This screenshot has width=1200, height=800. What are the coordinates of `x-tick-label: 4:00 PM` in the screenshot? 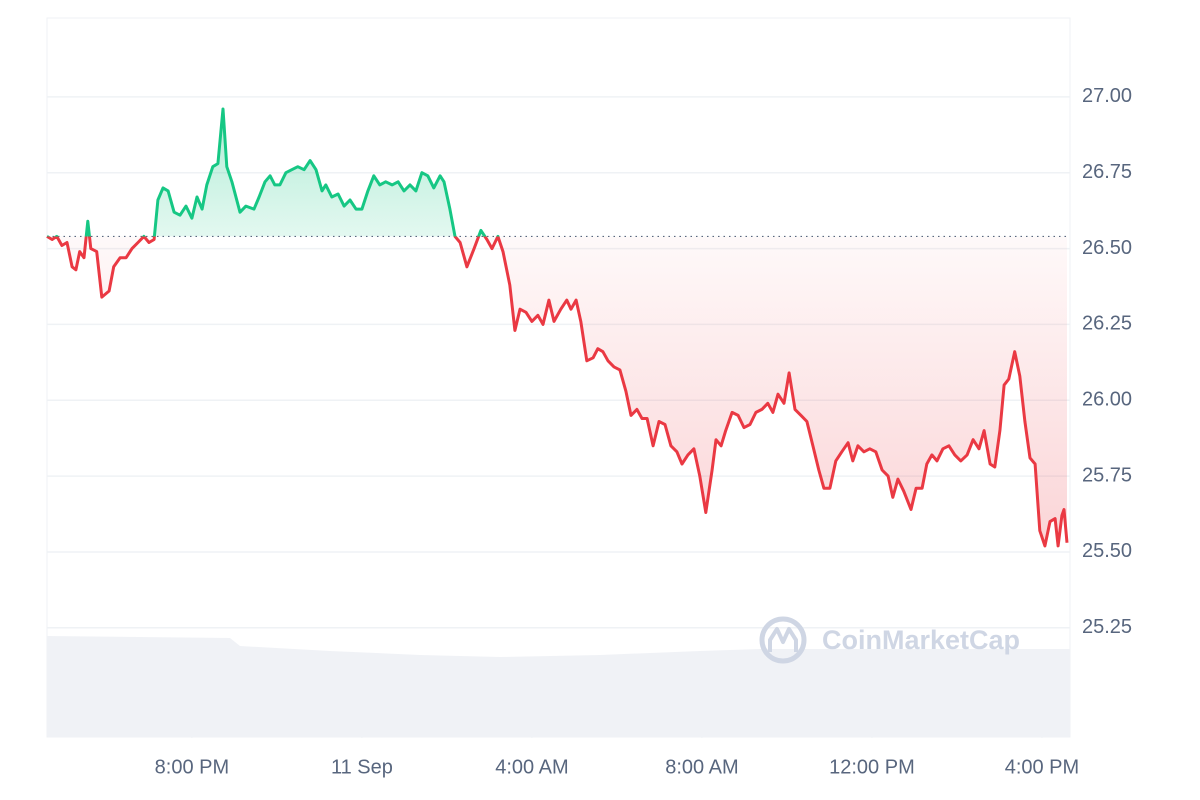 It's located at (1042, 767).